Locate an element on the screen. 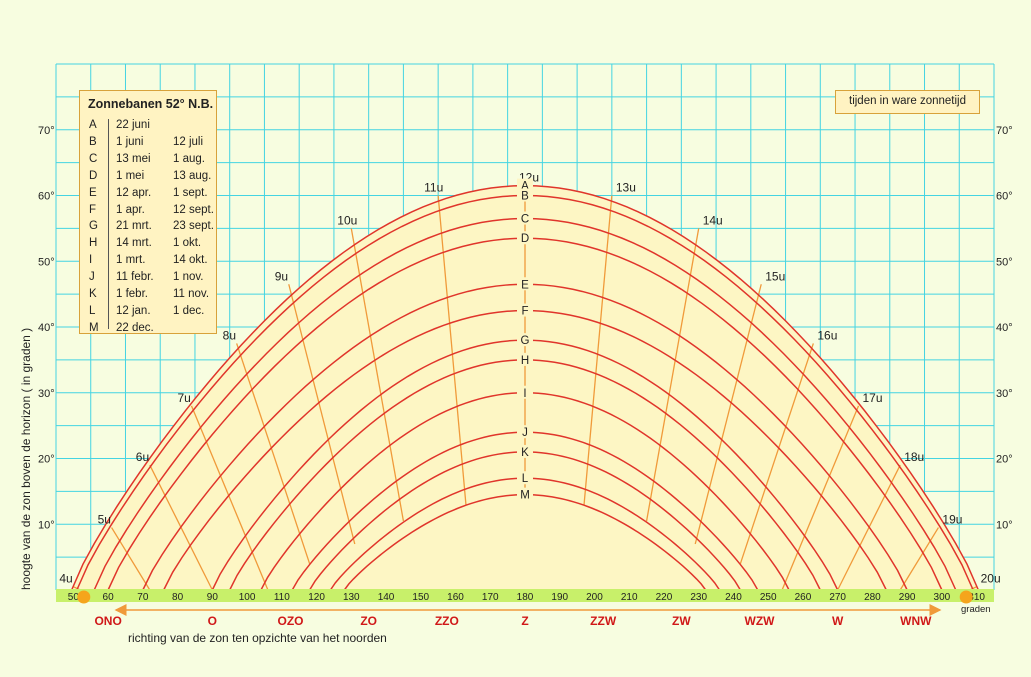 The image size is (1031, 677). legend-row: C 13 mei 1 aug. is located at coordinates (149, 161).